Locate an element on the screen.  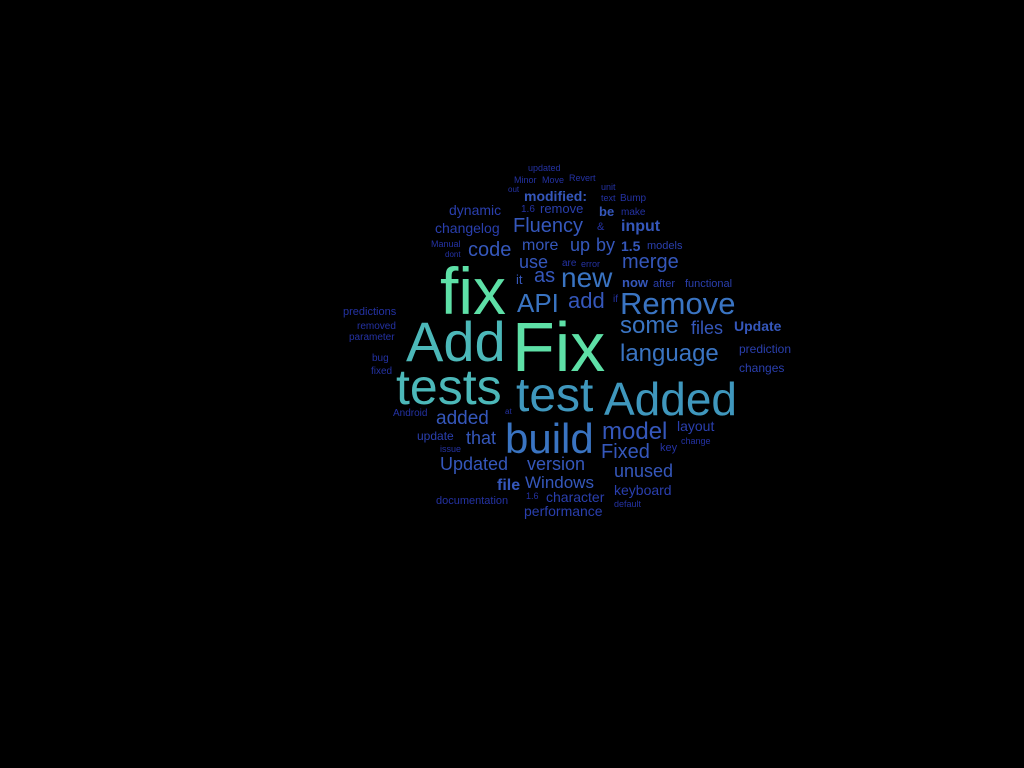
word-changelog: changelog is located at coordinates (467, 228).